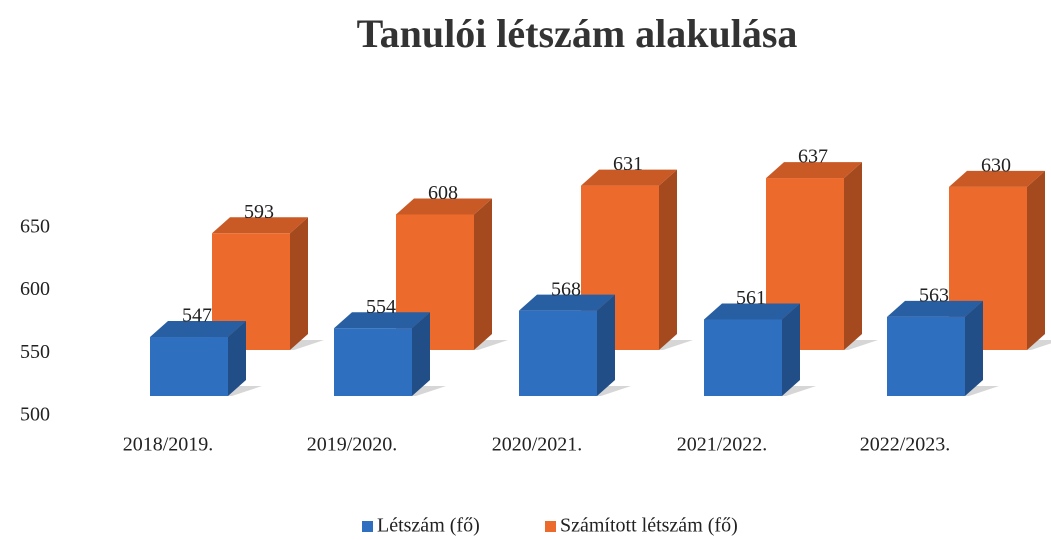 The width and height of the screenshot is (1051, 540). Describe the element at coordinates (813, 157) in the screenshot. I see `data-label: 637` at that location.